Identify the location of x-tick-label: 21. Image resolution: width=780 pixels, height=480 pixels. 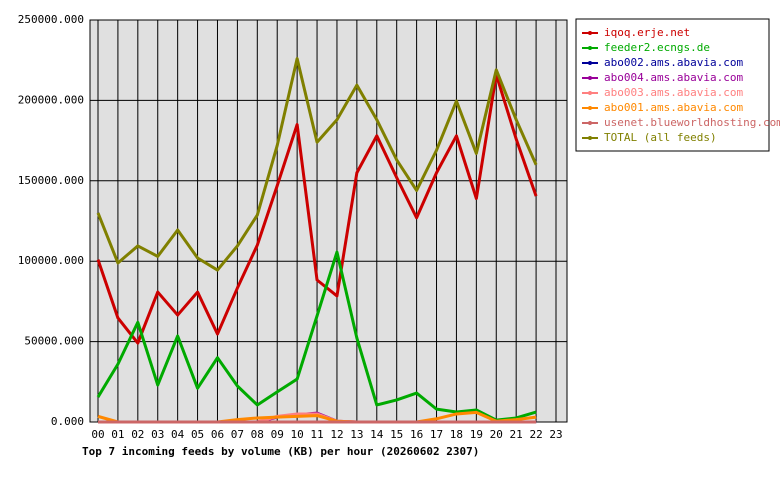
(516, 434).